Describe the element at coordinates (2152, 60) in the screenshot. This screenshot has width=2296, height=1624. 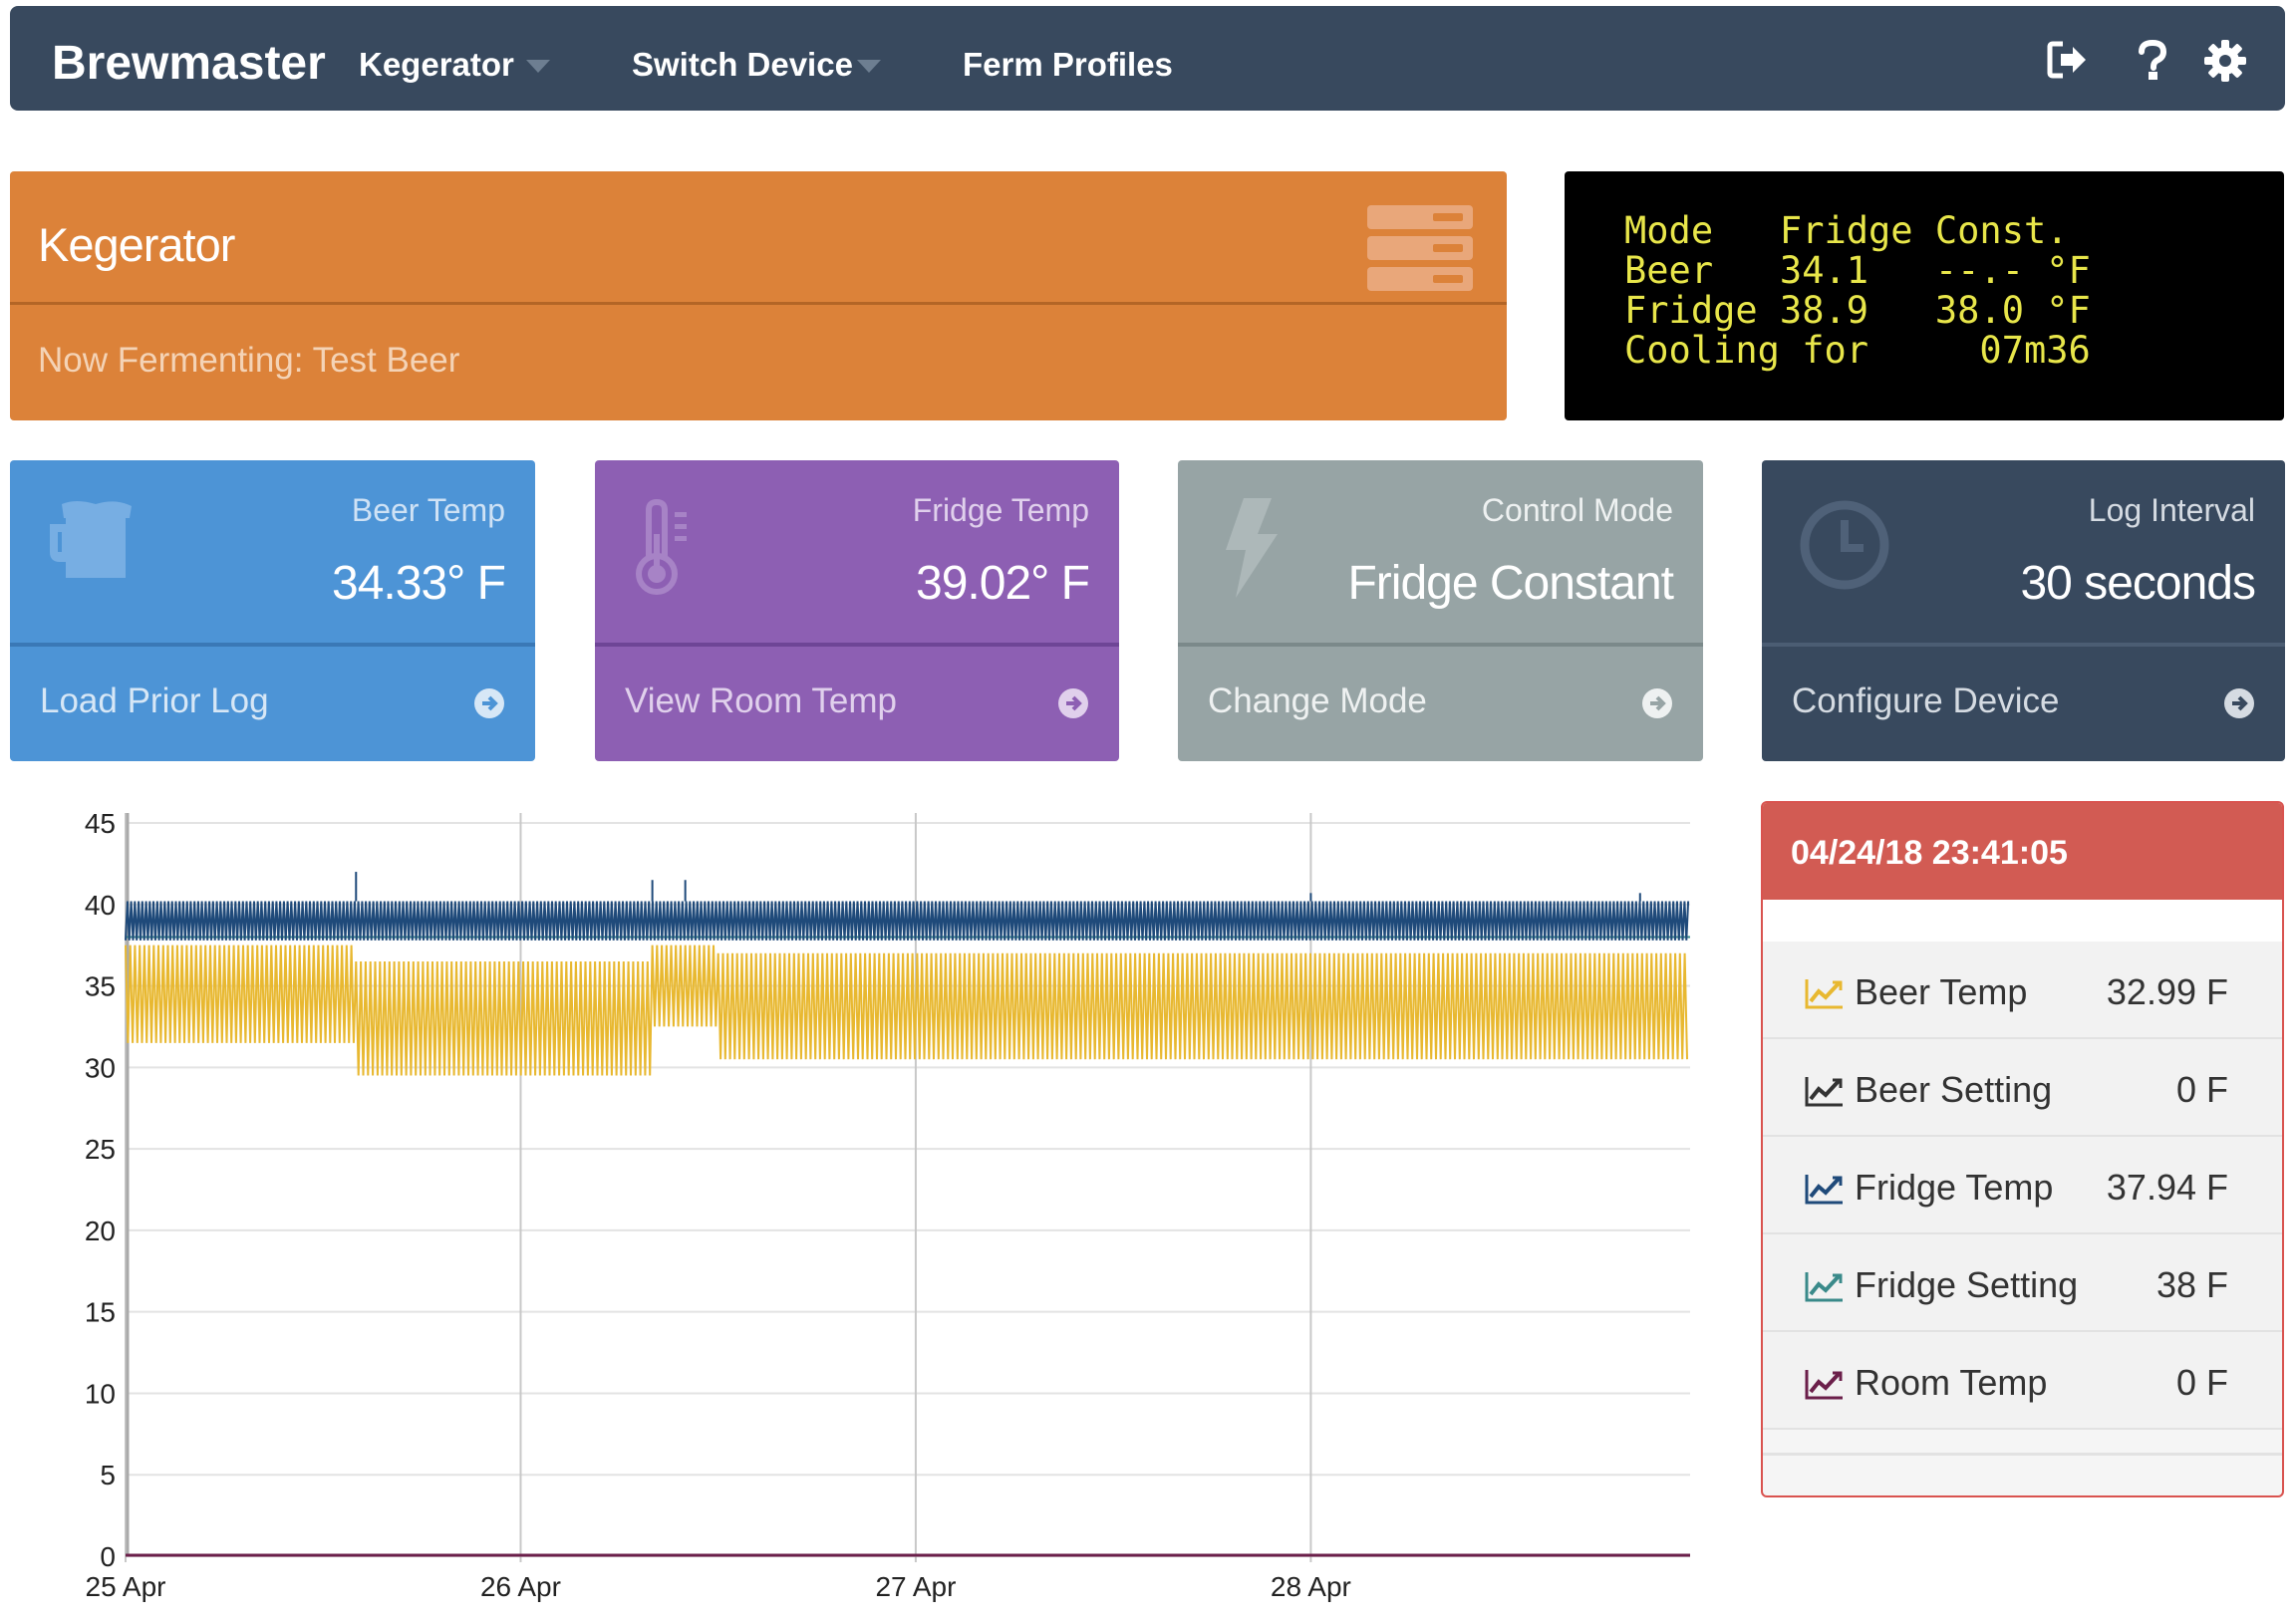
I see `help-icon` at that location.